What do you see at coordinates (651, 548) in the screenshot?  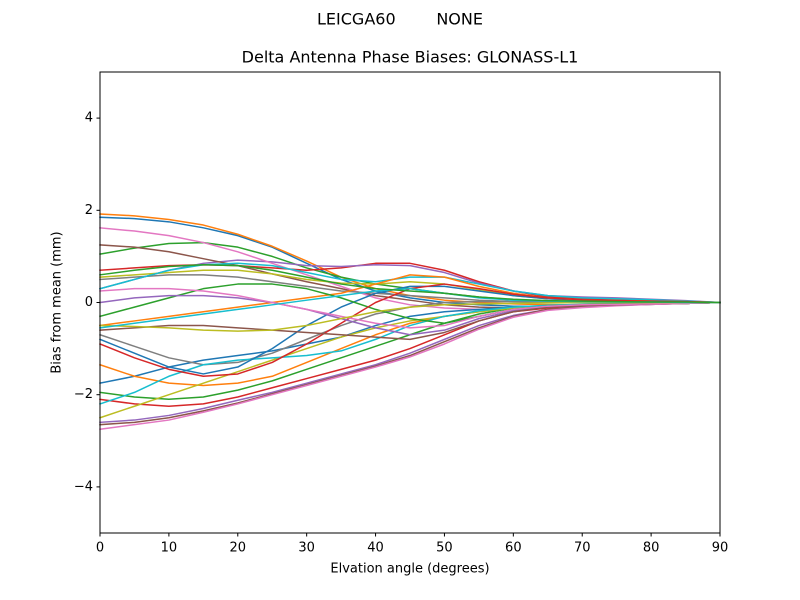 I see `x-tick-label: 80` at bounding box center [651, 548].